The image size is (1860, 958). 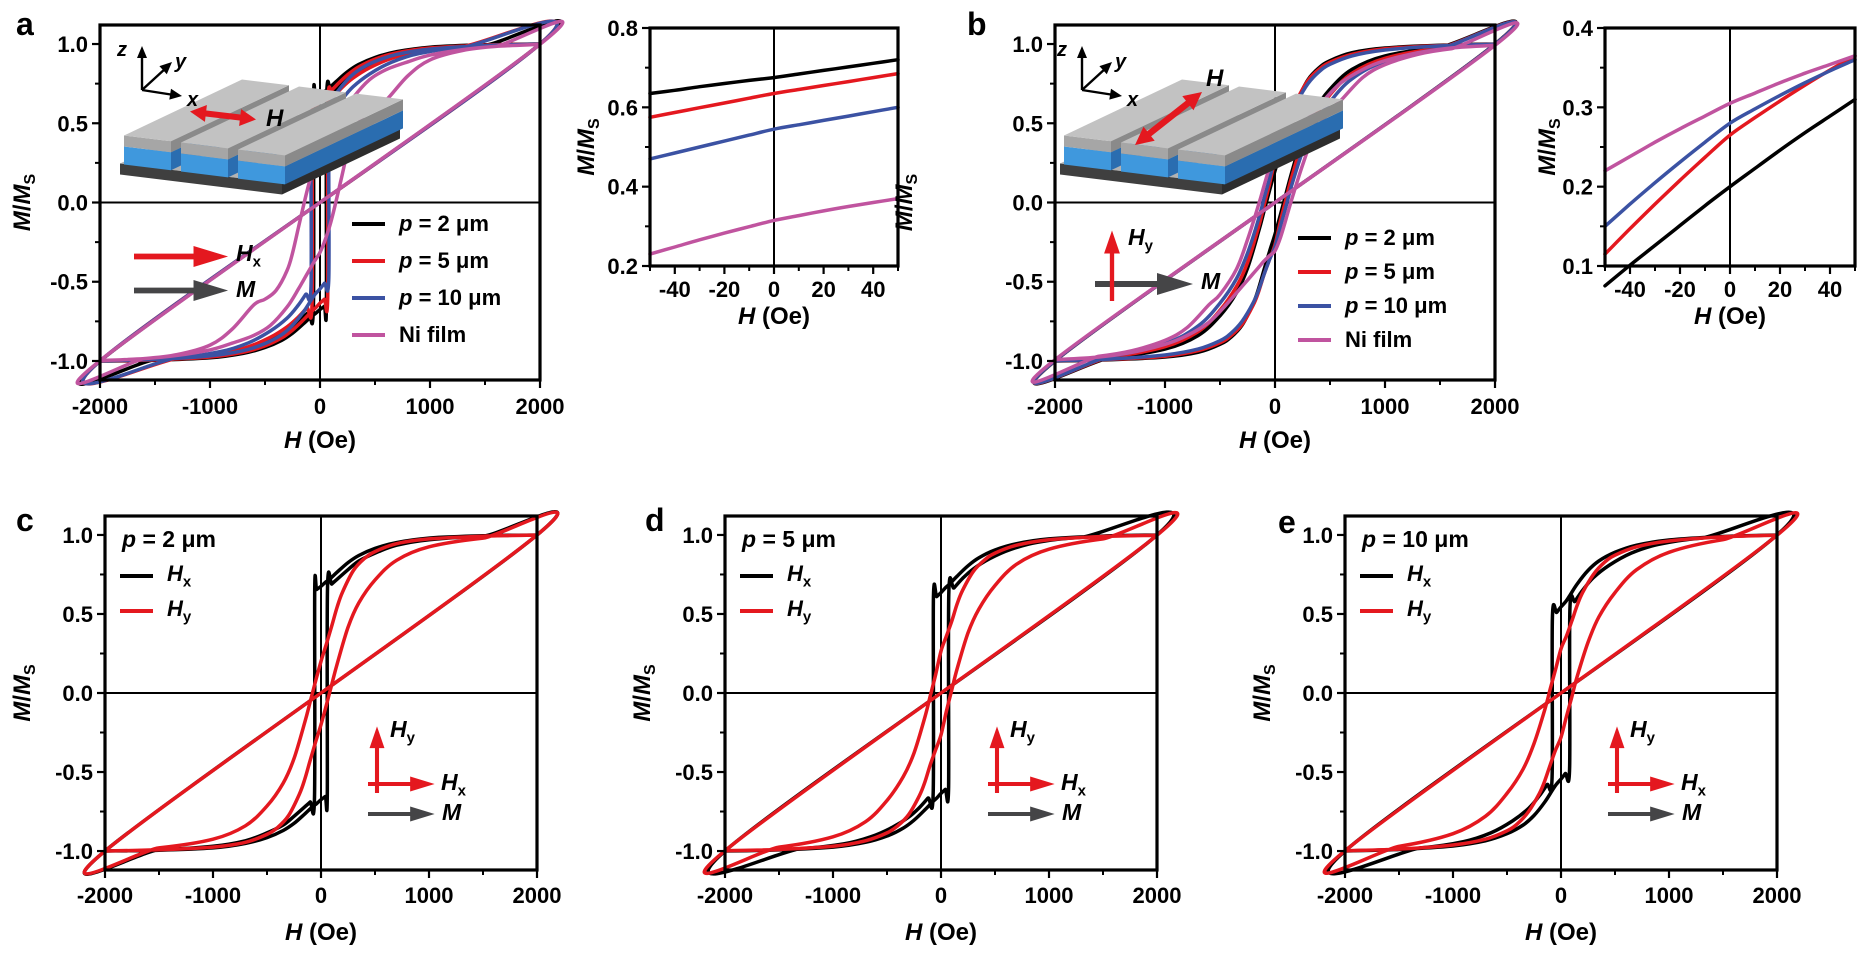 I want to click on hx-arrow-label: Hx, so click(x=453, y=784).